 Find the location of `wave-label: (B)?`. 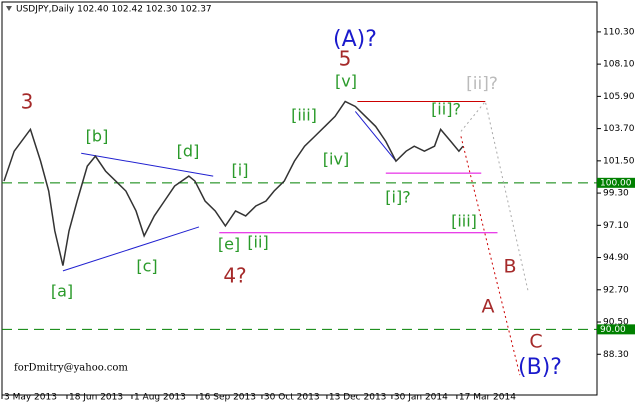

wave-label: (B)? is located at coordinates (540, 367).